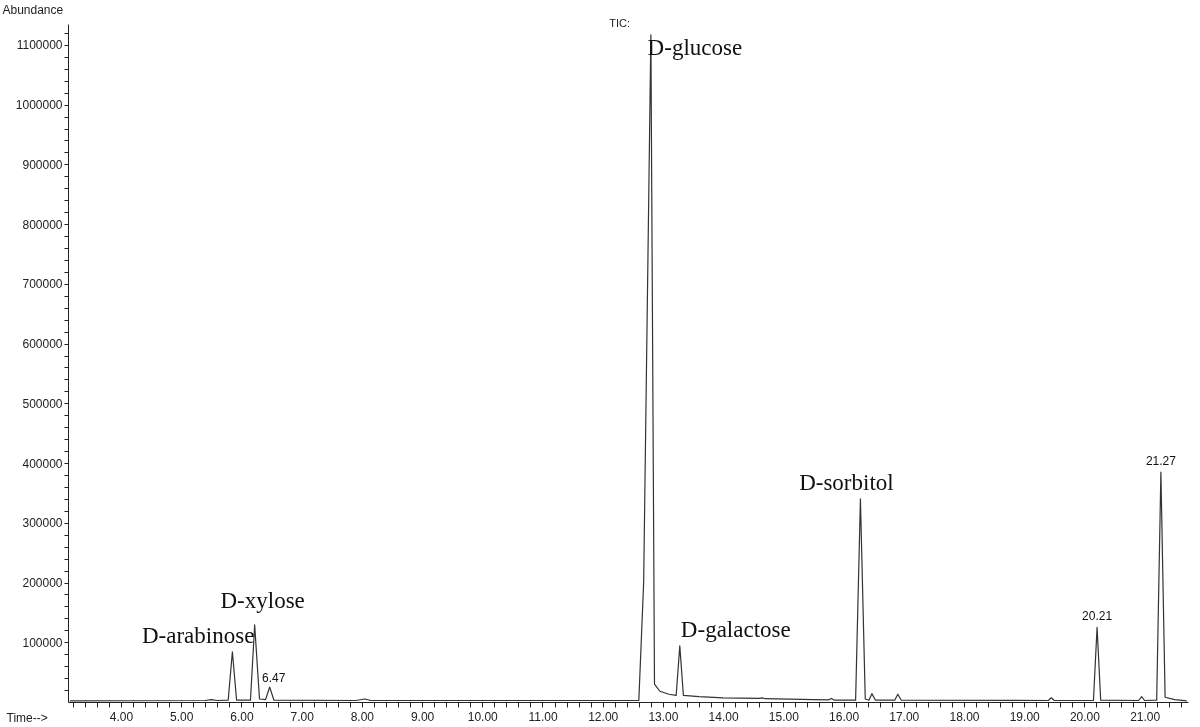  Describe the element at coordinates (242, 716) in the screenshot. I see `x-tick-label: 6.00` at that location.